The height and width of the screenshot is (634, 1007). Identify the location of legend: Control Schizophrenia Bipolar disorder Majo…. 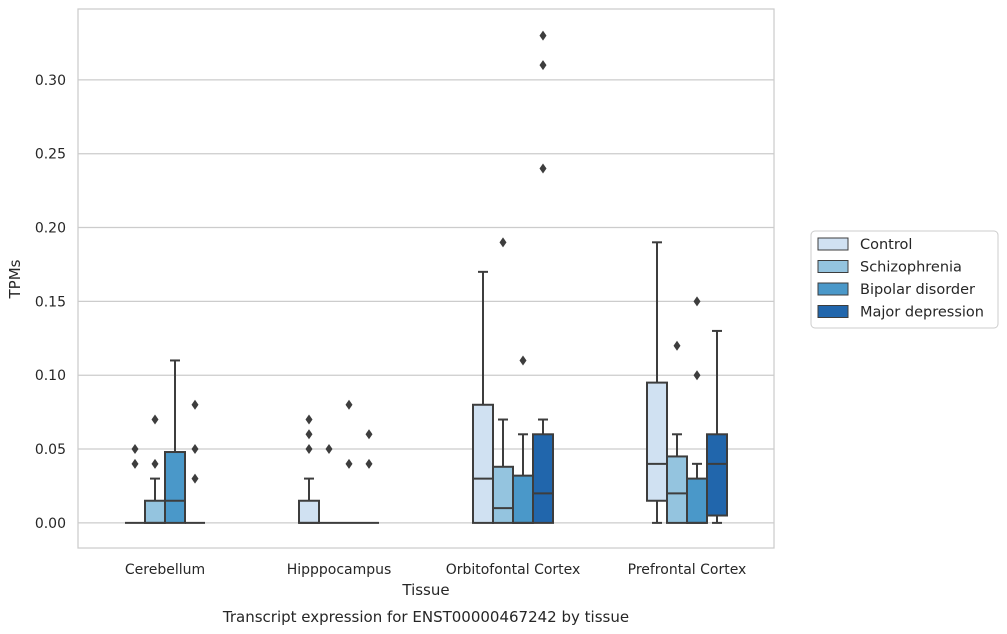
(904, 279).